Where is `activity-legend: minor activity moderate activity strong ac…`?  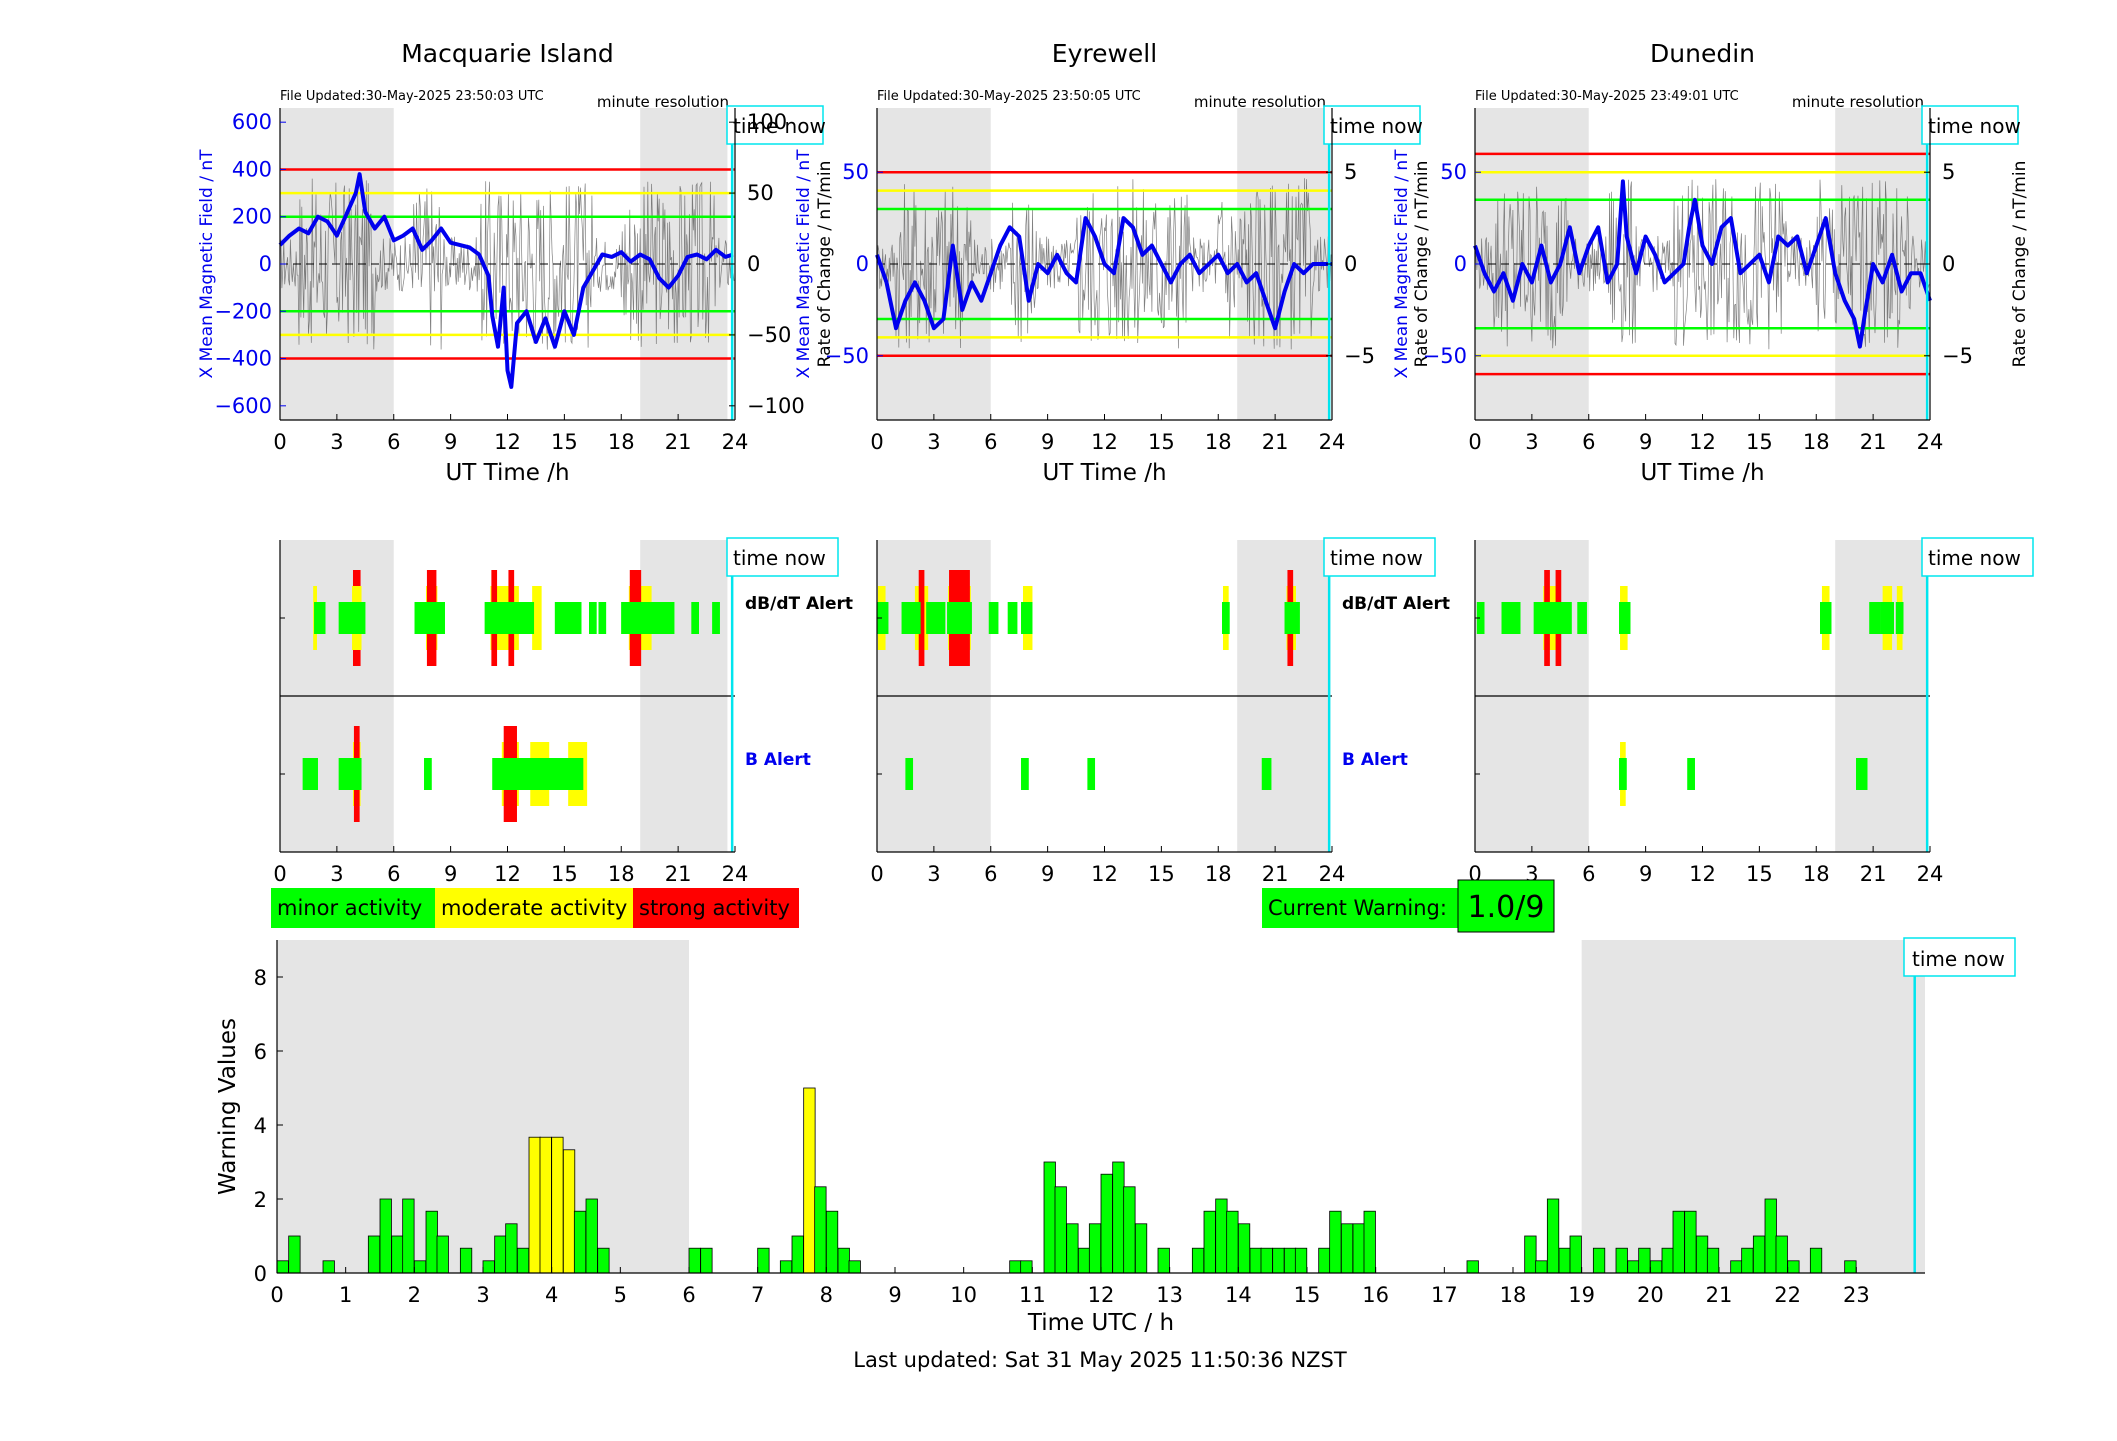
activity-legend: minor activity moderate activity strong ac… is located at coordinates (535, 908).